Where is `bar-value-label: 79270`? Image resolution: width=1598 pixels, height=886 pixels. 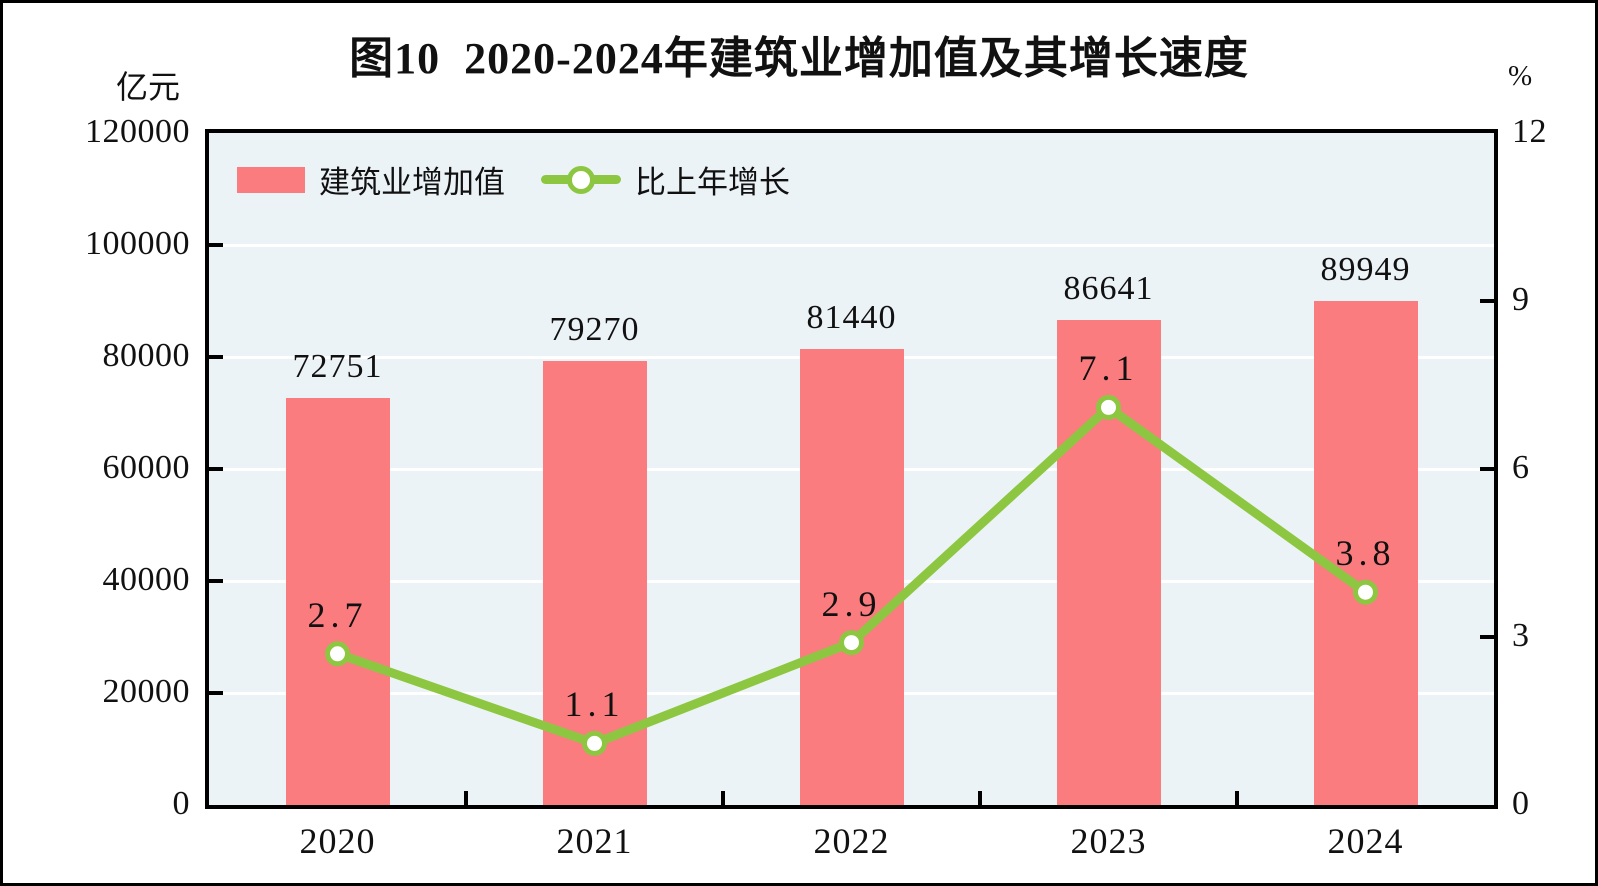 bar-value-label: 79270 is located at coordinates (594, 330).